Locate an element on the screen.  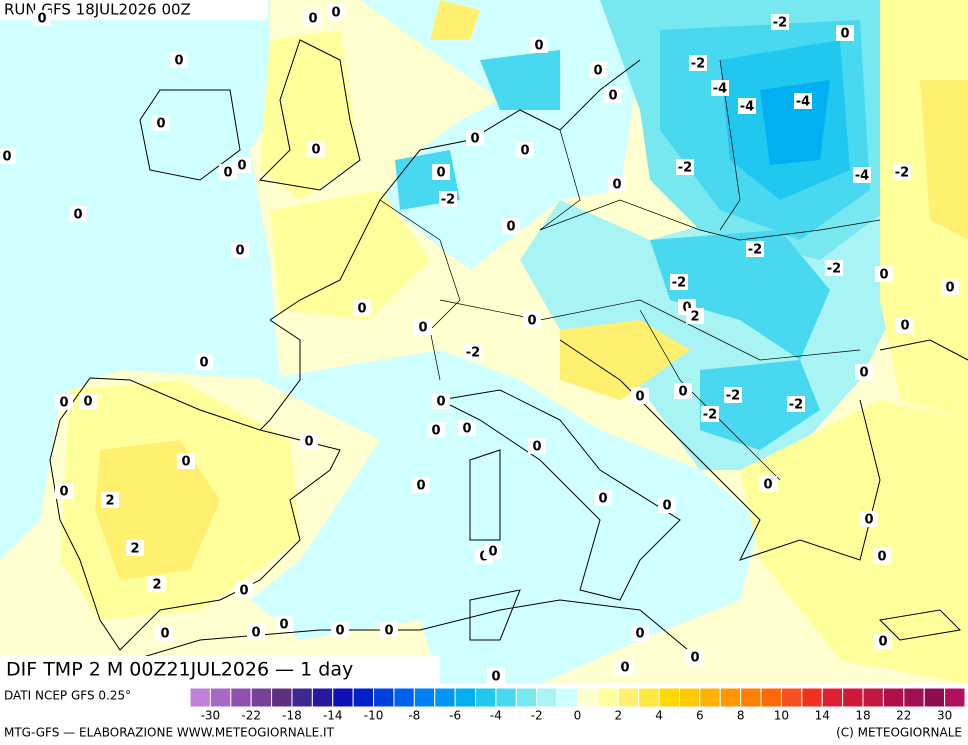
scale-tick-label: -4 is located at coordinates (496, 716).